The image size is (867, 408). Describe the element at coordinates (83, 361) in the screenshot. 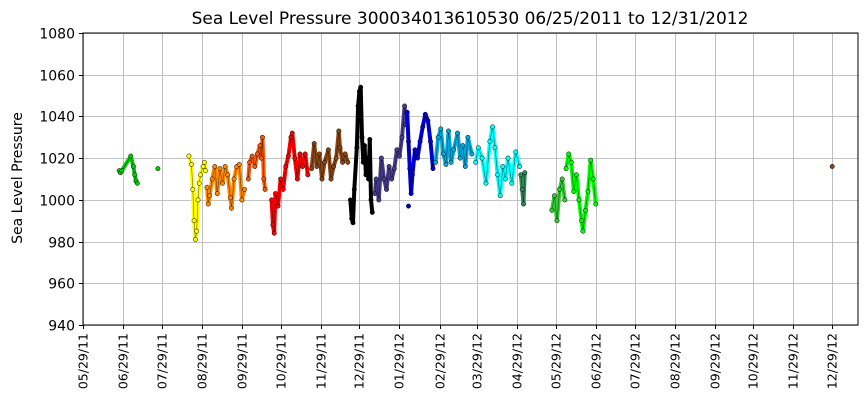

I see `x-tick-label: 05/29/11` at that location.